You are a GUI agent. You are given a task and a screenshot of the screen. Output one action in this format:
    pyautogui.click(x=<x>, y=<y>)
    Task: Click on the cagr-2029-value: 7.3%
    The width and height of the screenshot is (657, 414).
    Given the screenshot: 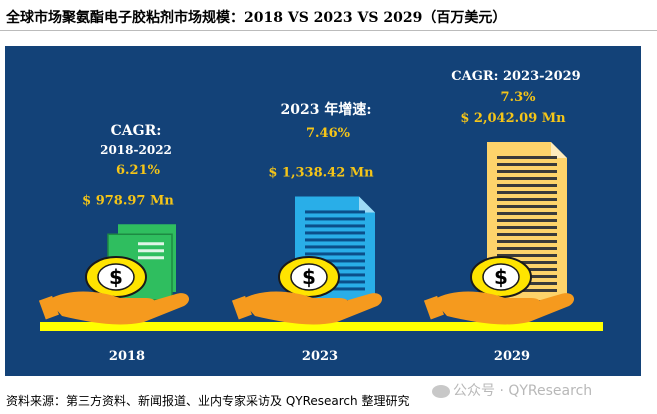 What is the action you would take?
    pyautogui.click(x=519, y=97)
    